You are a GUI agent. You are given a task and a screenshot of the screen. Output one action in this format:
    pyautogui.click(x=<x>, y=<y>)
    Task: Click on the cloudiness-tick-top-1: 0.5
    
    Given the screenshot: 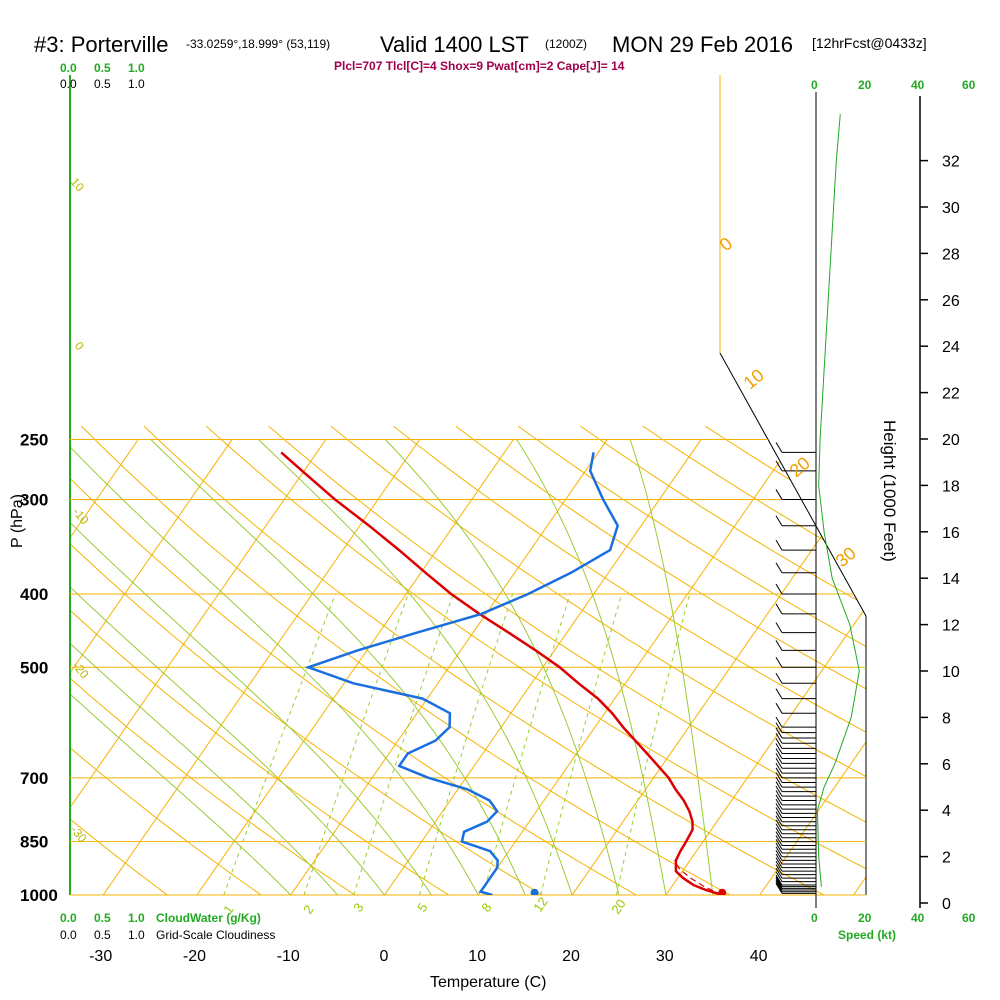 What is the action you would take?
    pyautogui.click(x=102, y=84)
    